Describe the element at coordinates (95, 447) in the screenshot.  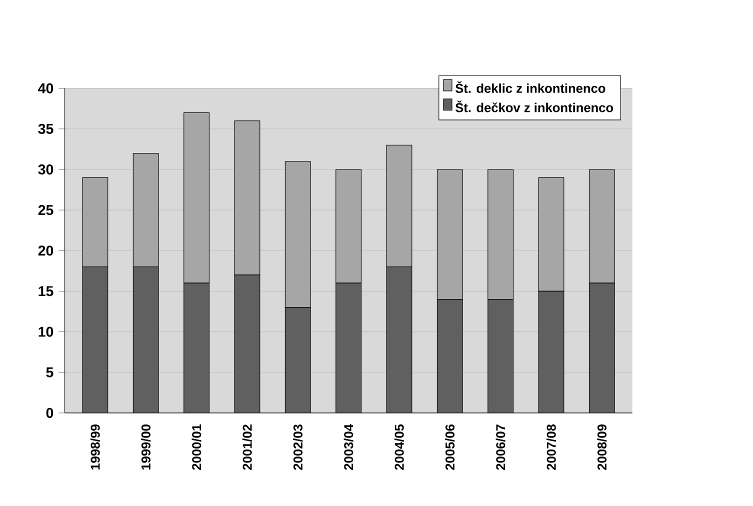
I see `x-tick-label: 1998/99` at that location.